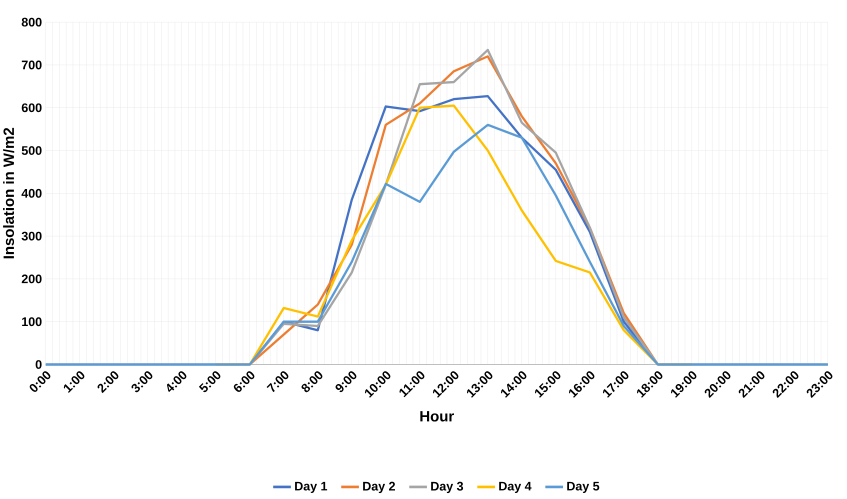 The image size is (847, 499). I want to click on y-tick-label: 700, so click(32, 65).